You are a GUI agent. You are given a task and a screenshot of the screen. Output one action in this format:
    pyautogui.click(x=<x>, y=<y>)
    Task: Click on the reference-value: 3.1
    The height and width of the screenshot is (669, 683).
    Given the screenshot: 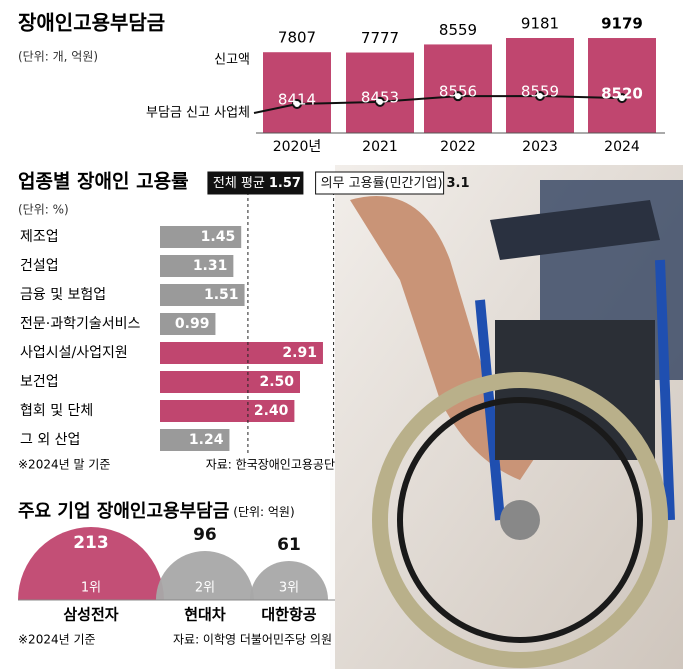 What is the action you would take?
    pyautogui.click(x=458, y=183)
    